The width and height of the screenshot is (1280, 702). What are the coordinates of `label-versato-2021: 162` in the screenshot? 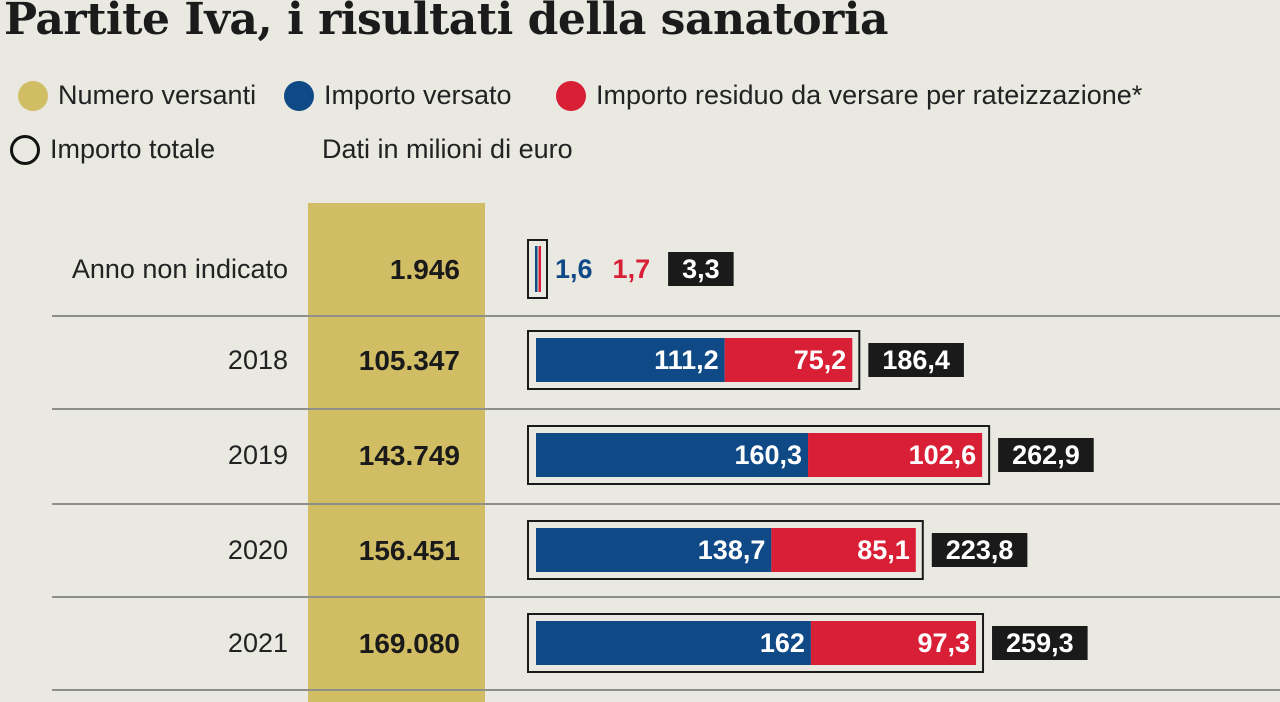 It's located at (782, 643).